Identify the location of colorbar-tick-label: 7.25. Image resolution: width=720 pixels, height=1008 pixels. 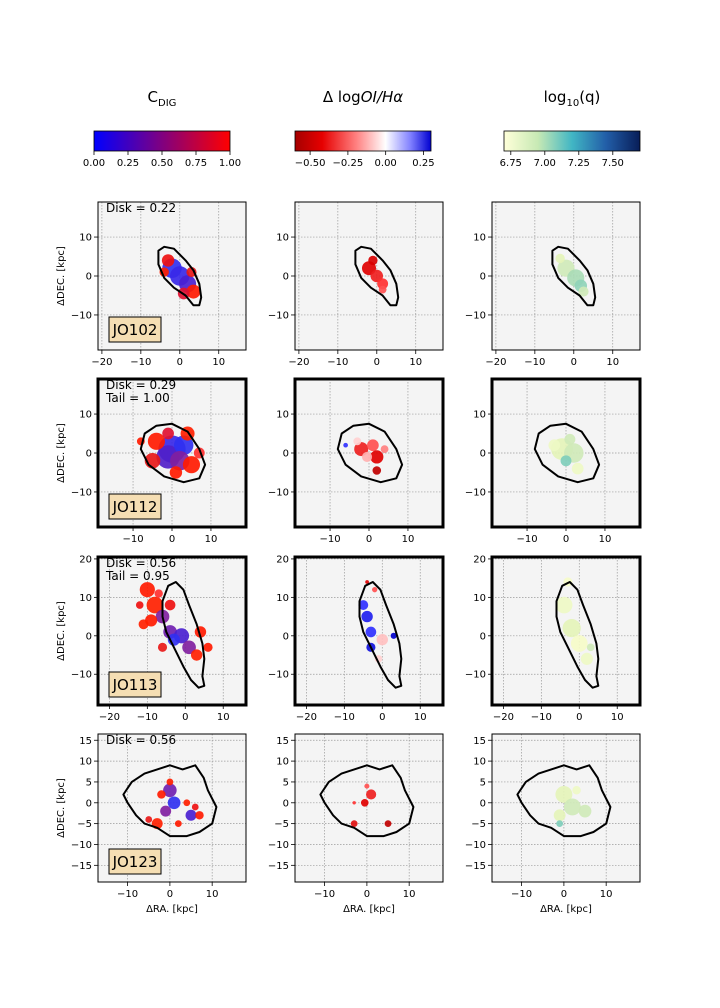
(579, 163).